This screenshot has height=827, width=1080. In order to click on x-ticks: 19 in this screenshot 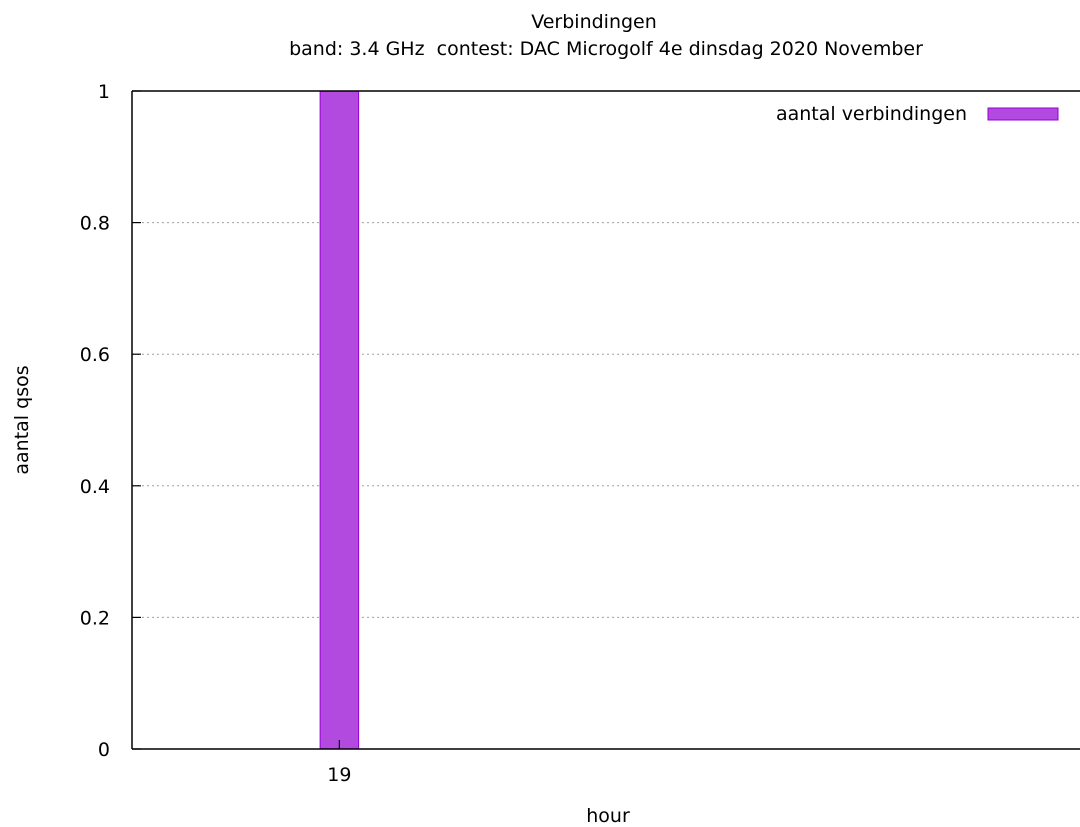, I will do `click(339, 763)`.